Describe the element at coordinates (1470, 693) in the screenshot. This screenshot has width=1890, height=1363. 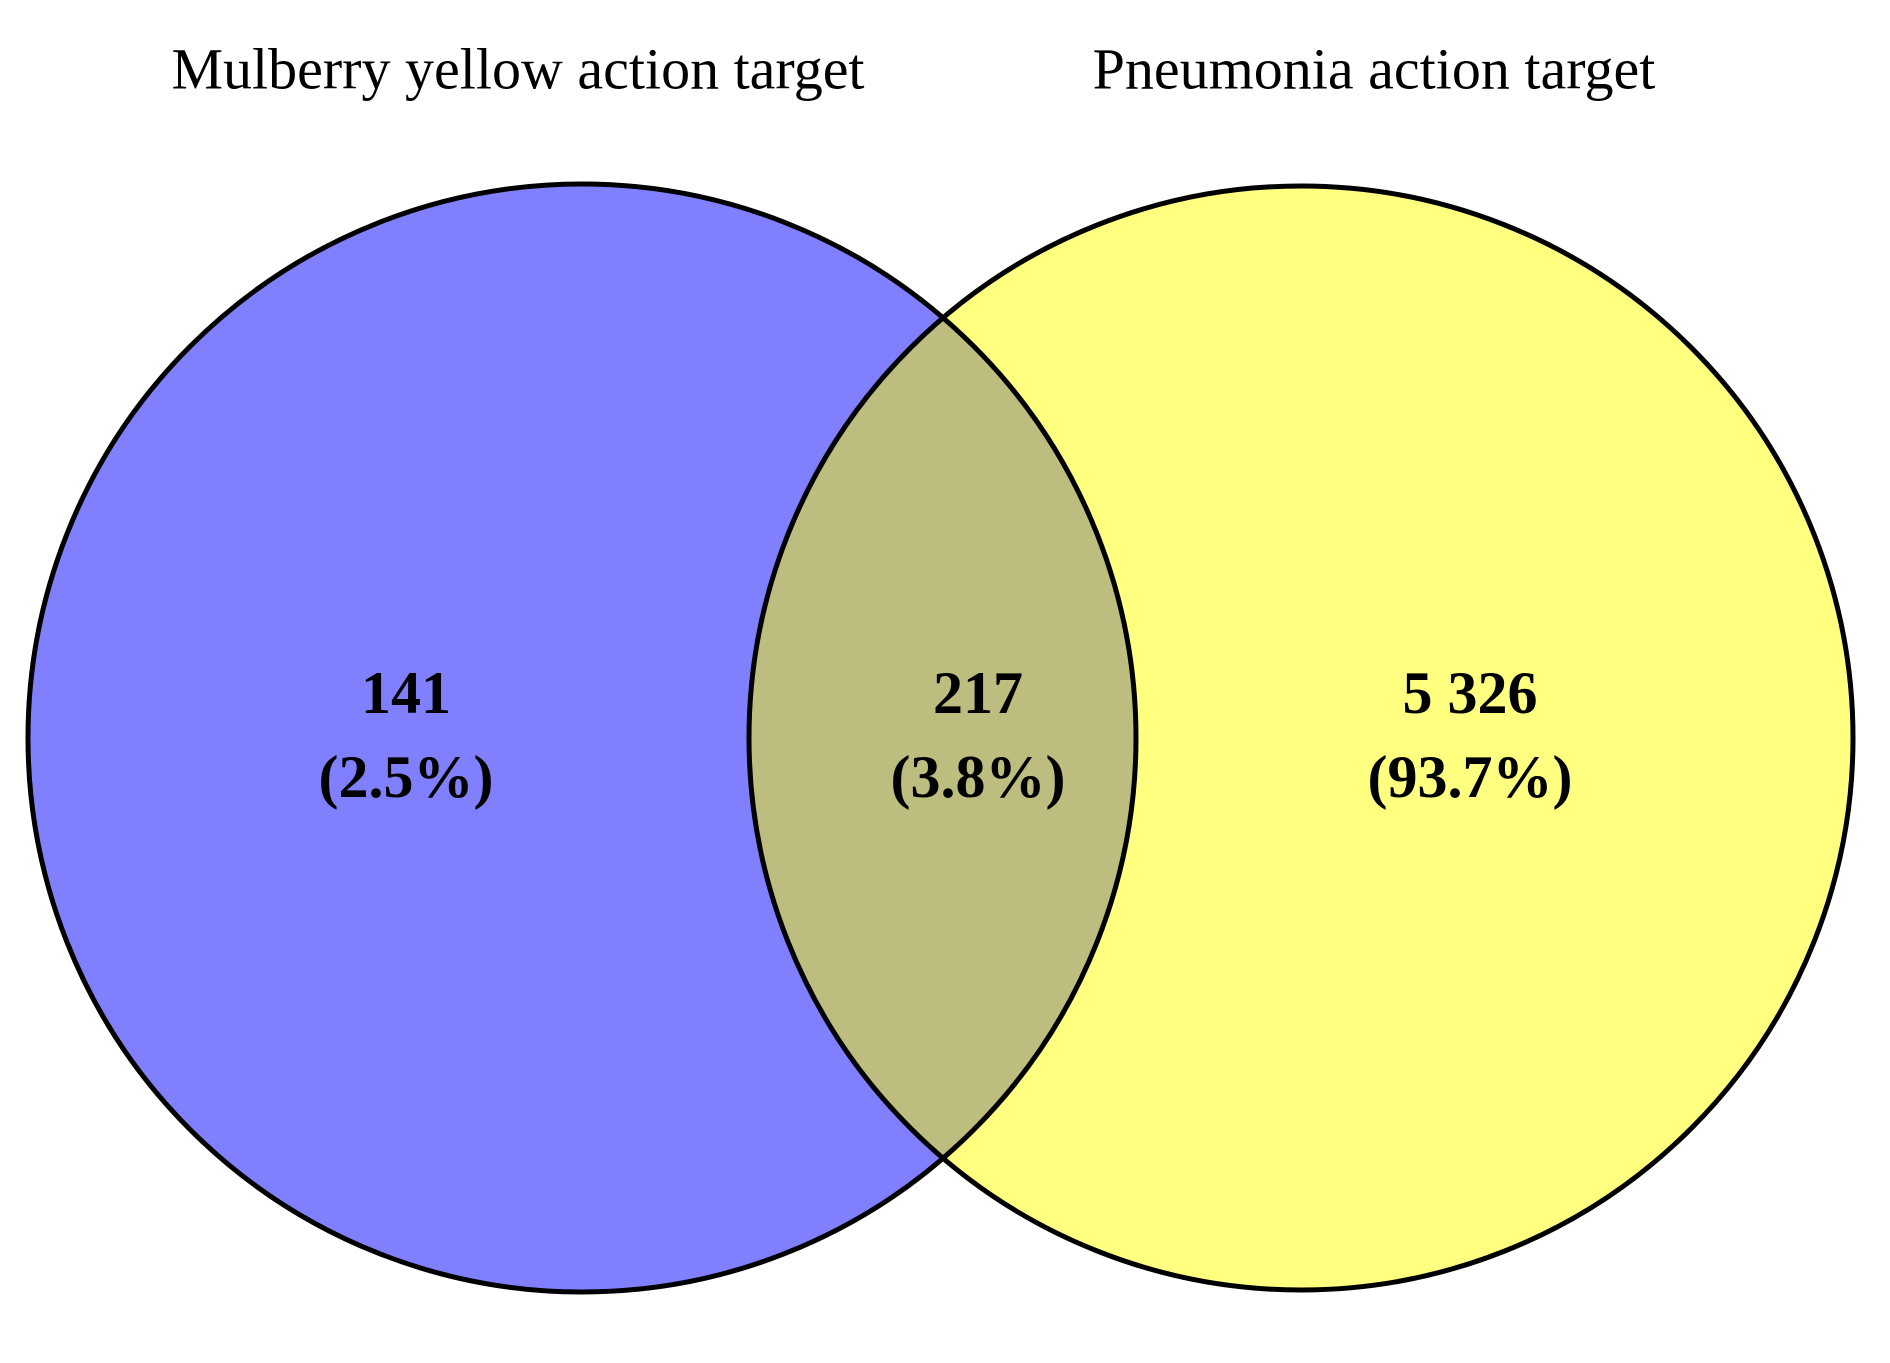
I see `region-count: 5 326` at that location.